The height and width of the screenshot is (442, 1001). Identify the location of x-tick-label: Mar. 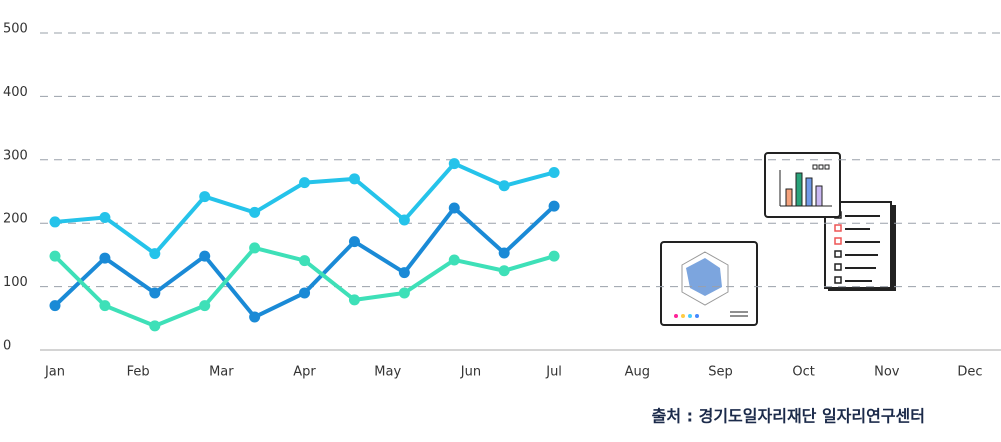
(221, 372).